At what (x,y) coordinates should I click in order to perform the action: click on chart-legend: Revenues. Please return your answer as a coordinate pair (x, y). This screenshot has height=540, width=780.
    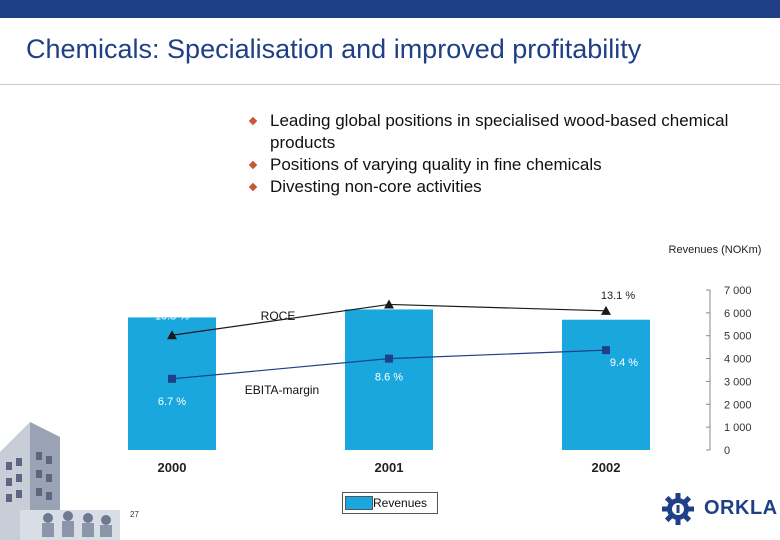
    Looking at the image, I should click on (390, 503).